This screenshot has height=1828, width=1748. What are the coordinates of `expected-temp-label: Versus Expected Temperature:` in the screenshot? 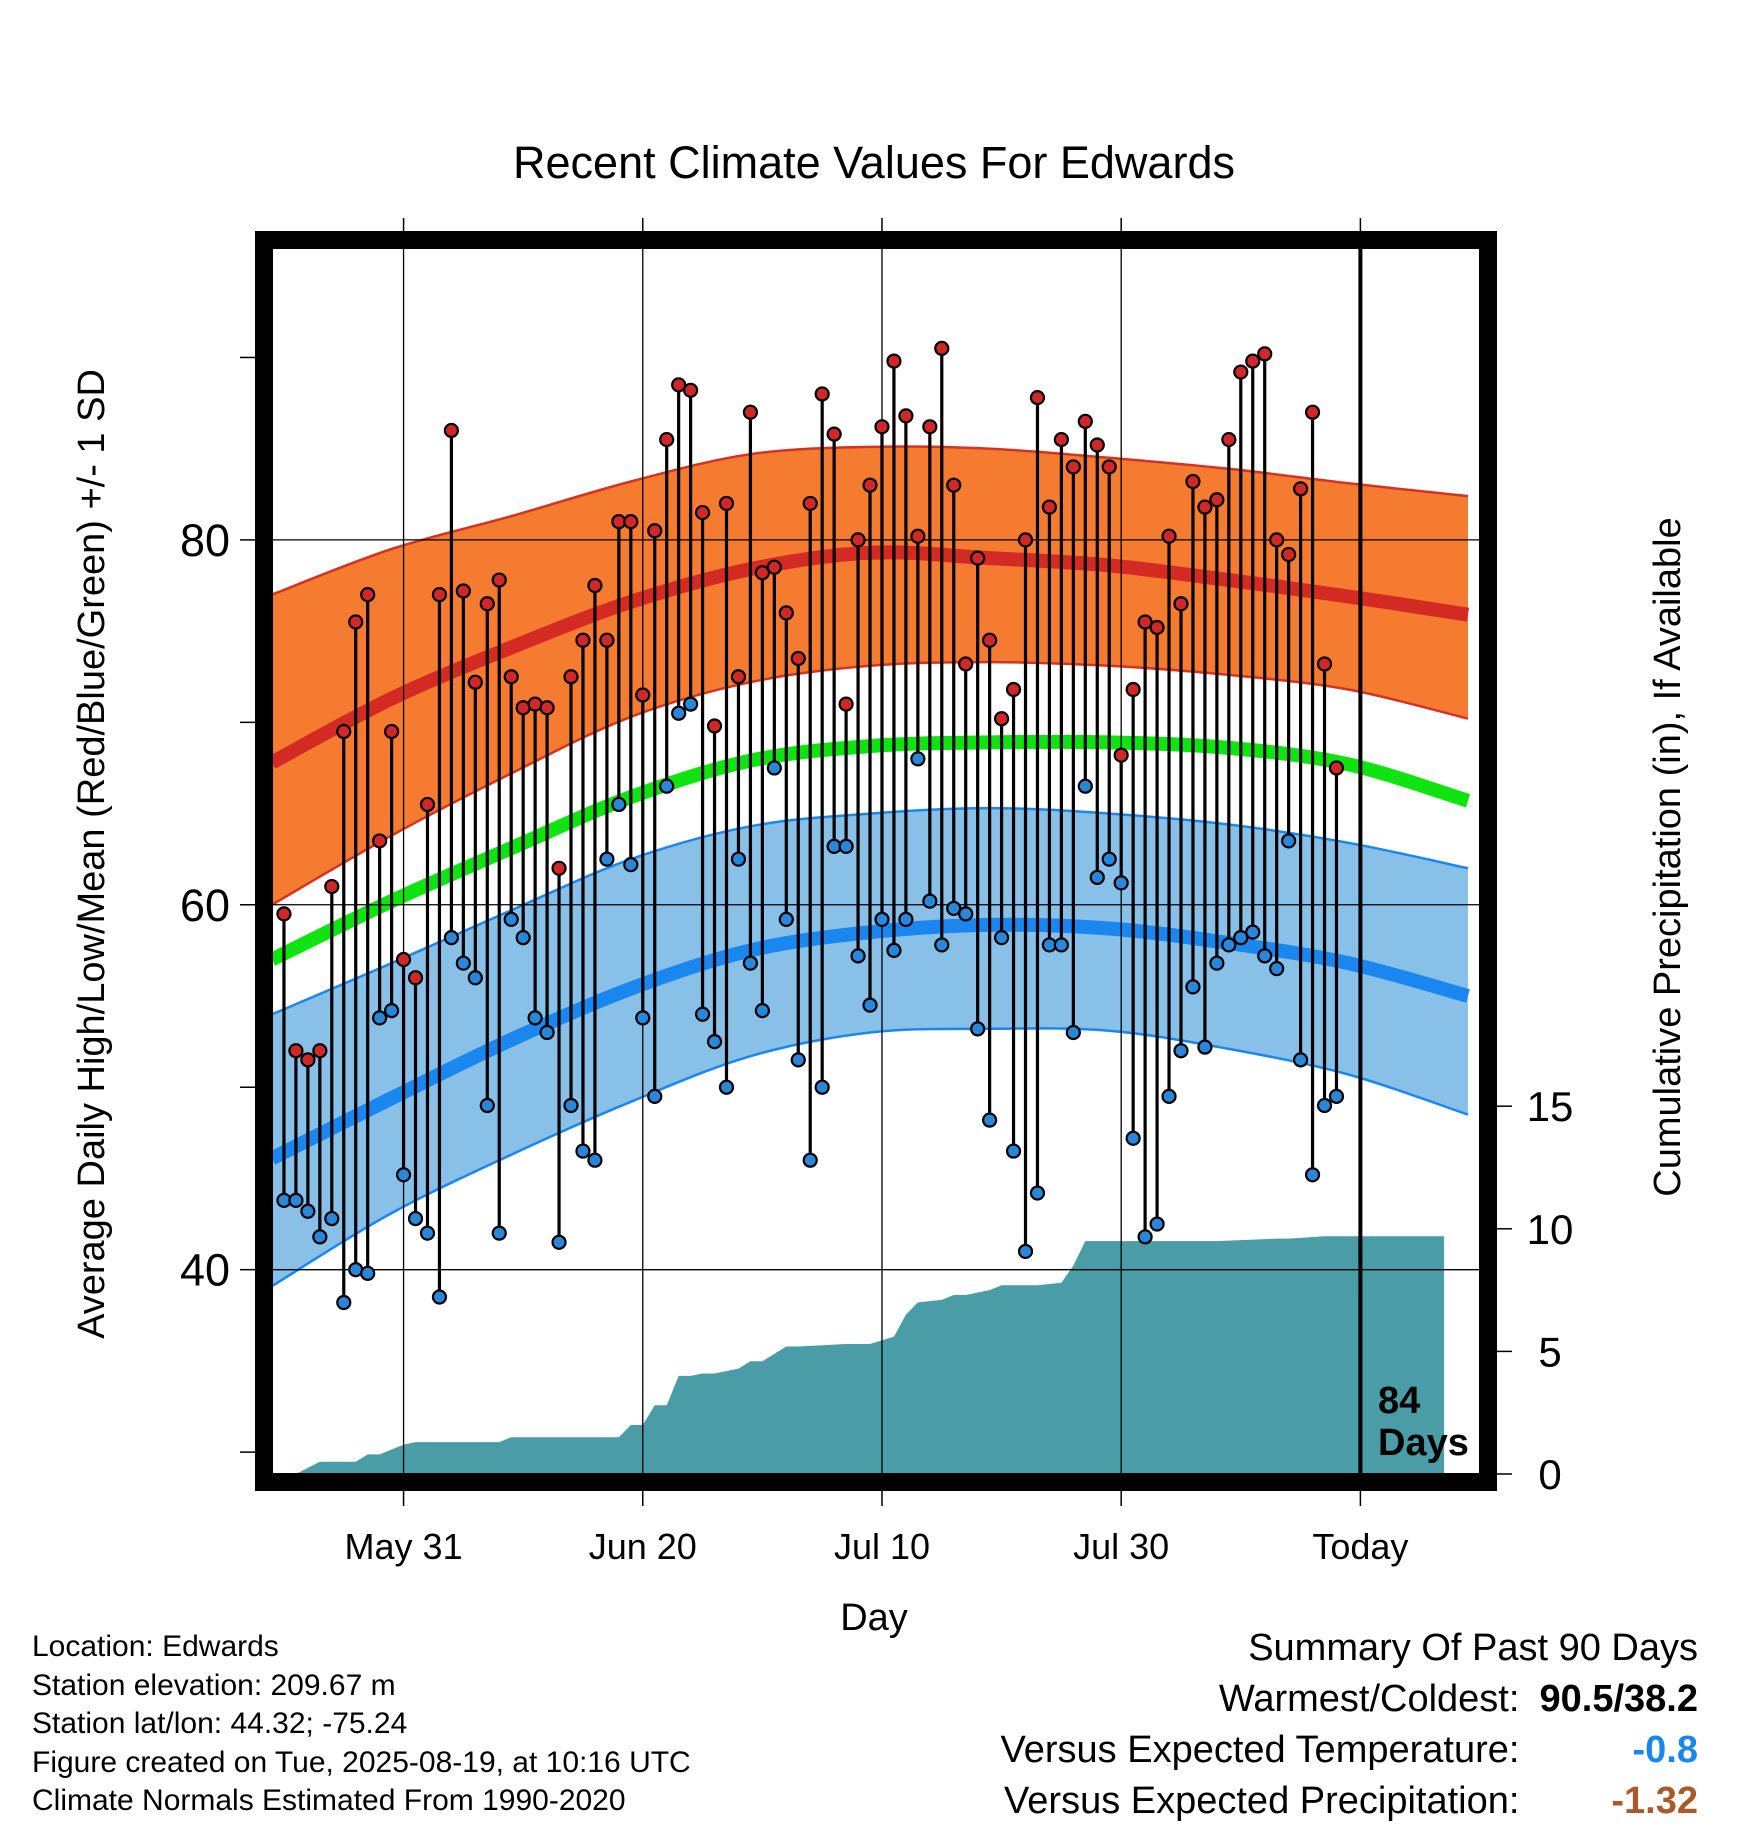 It's located at (1260, 1750).